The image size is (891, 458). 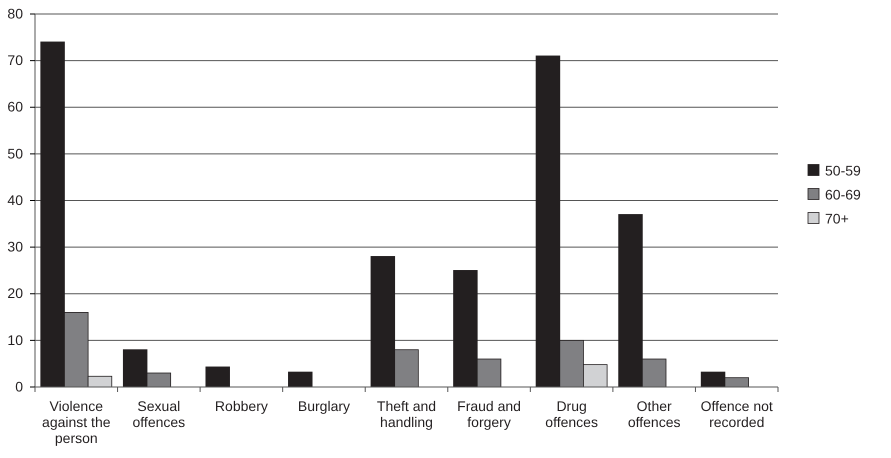 I want to click on y-tick-label: 30, so click(x=15, y=246).